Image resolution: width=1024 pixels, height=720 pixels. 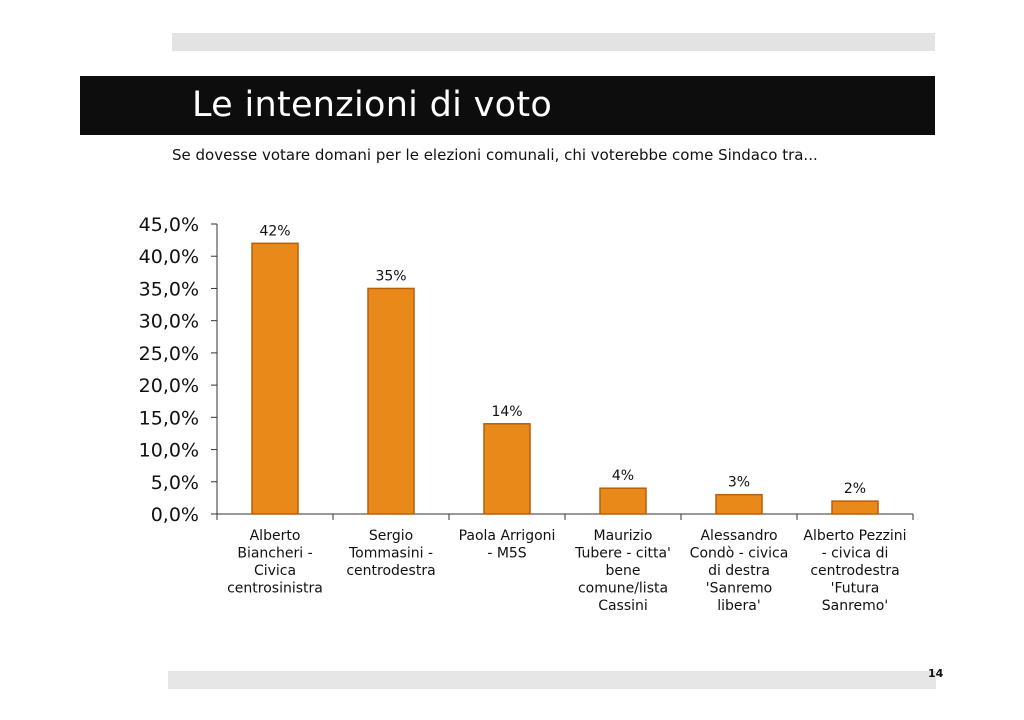 I want to click on category-label: di destra, so click(x=739, y=571).